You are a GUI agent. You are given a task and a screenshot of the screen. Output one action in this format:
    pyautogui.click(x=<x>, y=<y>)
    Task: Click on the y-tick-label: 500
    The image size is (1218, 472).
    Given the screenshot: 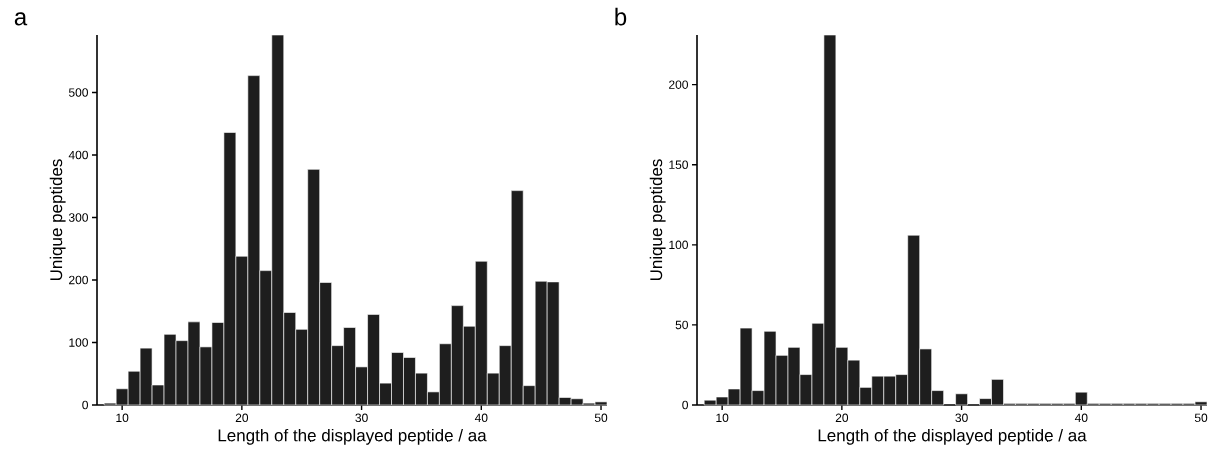 What is the action you would take?
    pyautogui.click(x=78, y=92)
    